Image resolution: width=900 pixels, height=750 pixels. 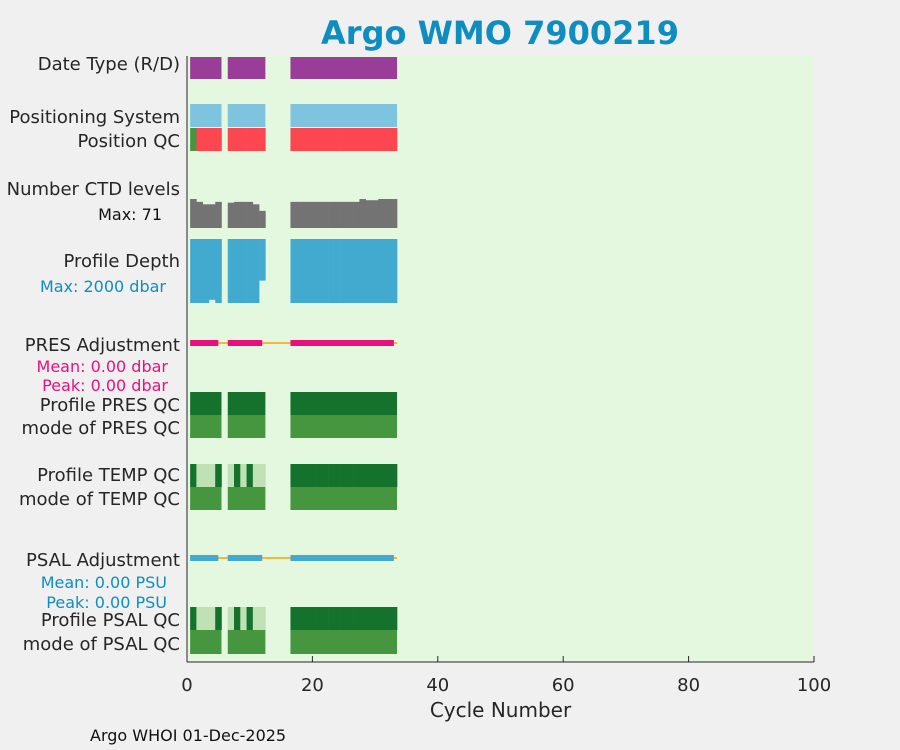 I want to click on x-axis-label: Cycle Number, so click(x=501, y=710).